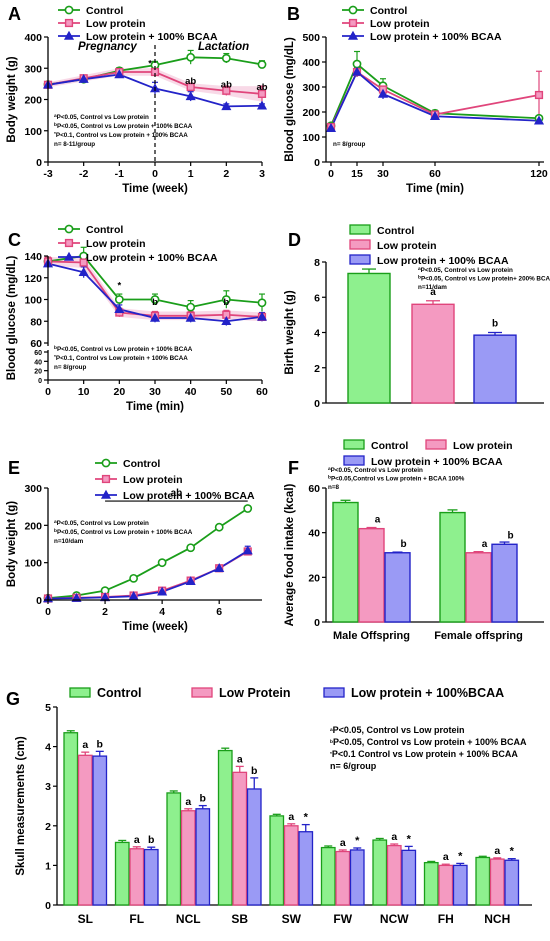 This screenshot has width=550, height=941. Describe the element at coordinates (191, 174) in the screenshot. I see `x-tick-label: 1` at that location.